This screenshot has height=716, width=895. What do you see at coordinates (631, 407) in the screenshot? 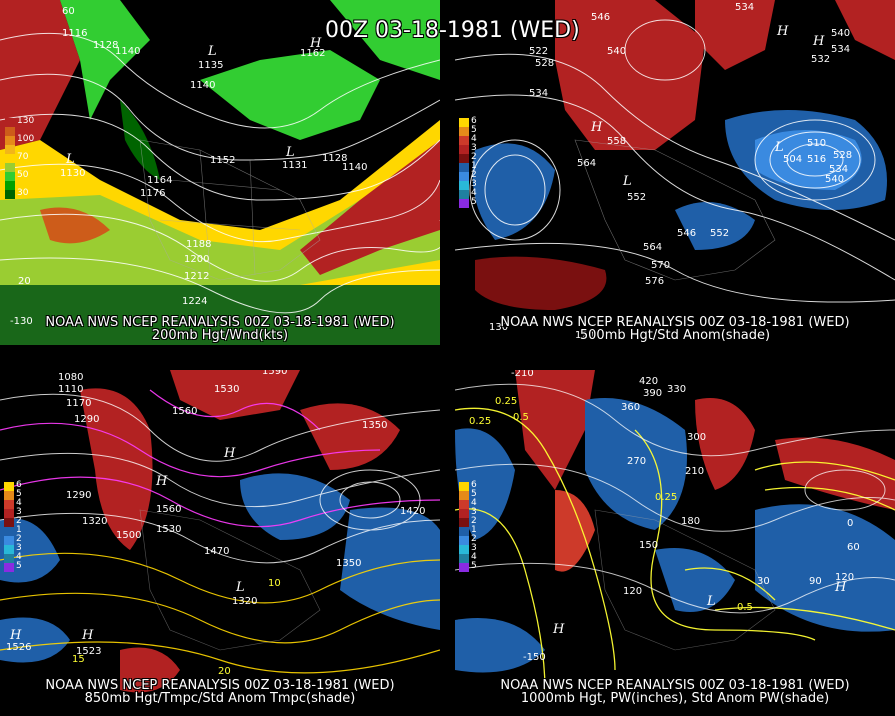
I see `contour-label: 360` at bounding box center [631, 407].